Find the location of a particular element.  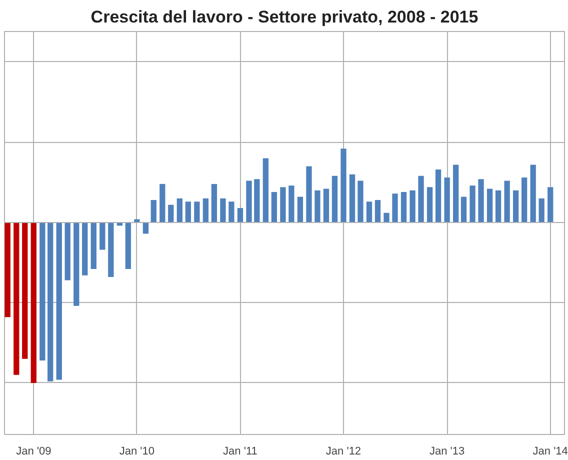

x-tick-label: Jan '12 is located at coordinates (344, 452).